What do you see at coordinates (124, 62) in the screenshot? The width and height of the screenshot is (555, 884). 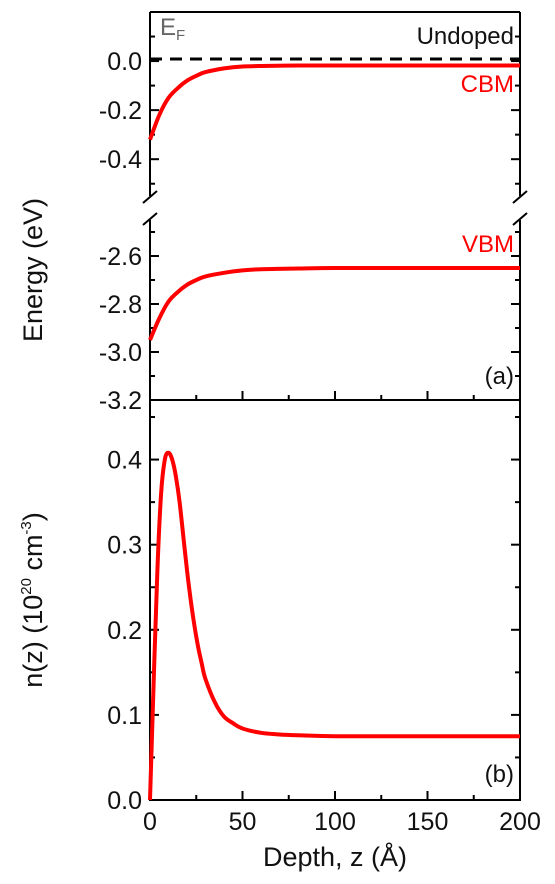 I see `a-ytick-label: 0.0` at bounding box center [124, 62].